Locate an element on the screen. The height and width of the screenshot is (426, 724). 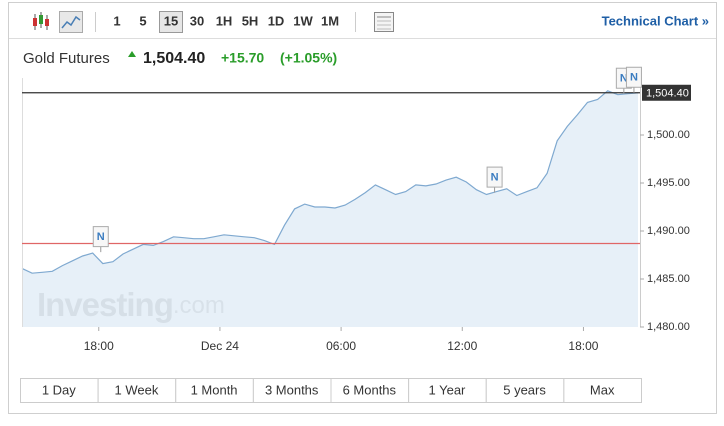
price-tag-label: 1,504.40 is located at coordinates (667, 94).